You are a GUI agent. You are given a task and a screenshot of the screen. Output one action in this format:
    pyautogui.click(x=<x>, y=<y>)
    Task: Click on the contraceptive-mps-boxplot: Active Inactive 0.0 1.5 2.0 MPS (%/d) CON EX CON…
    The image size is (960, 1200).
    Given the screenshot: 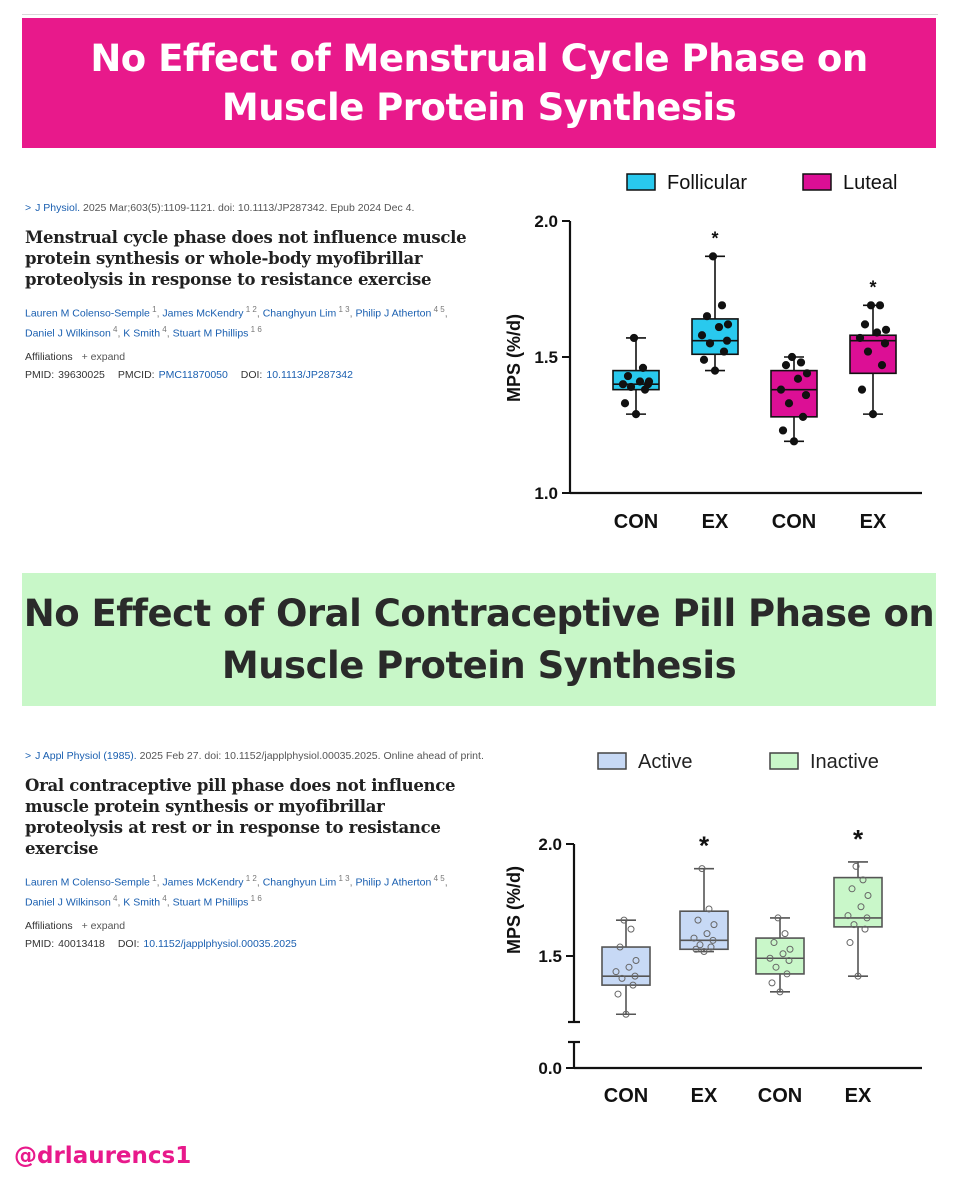 What is the action you would take?
    pyautogui.click(x=713, y=929)
    